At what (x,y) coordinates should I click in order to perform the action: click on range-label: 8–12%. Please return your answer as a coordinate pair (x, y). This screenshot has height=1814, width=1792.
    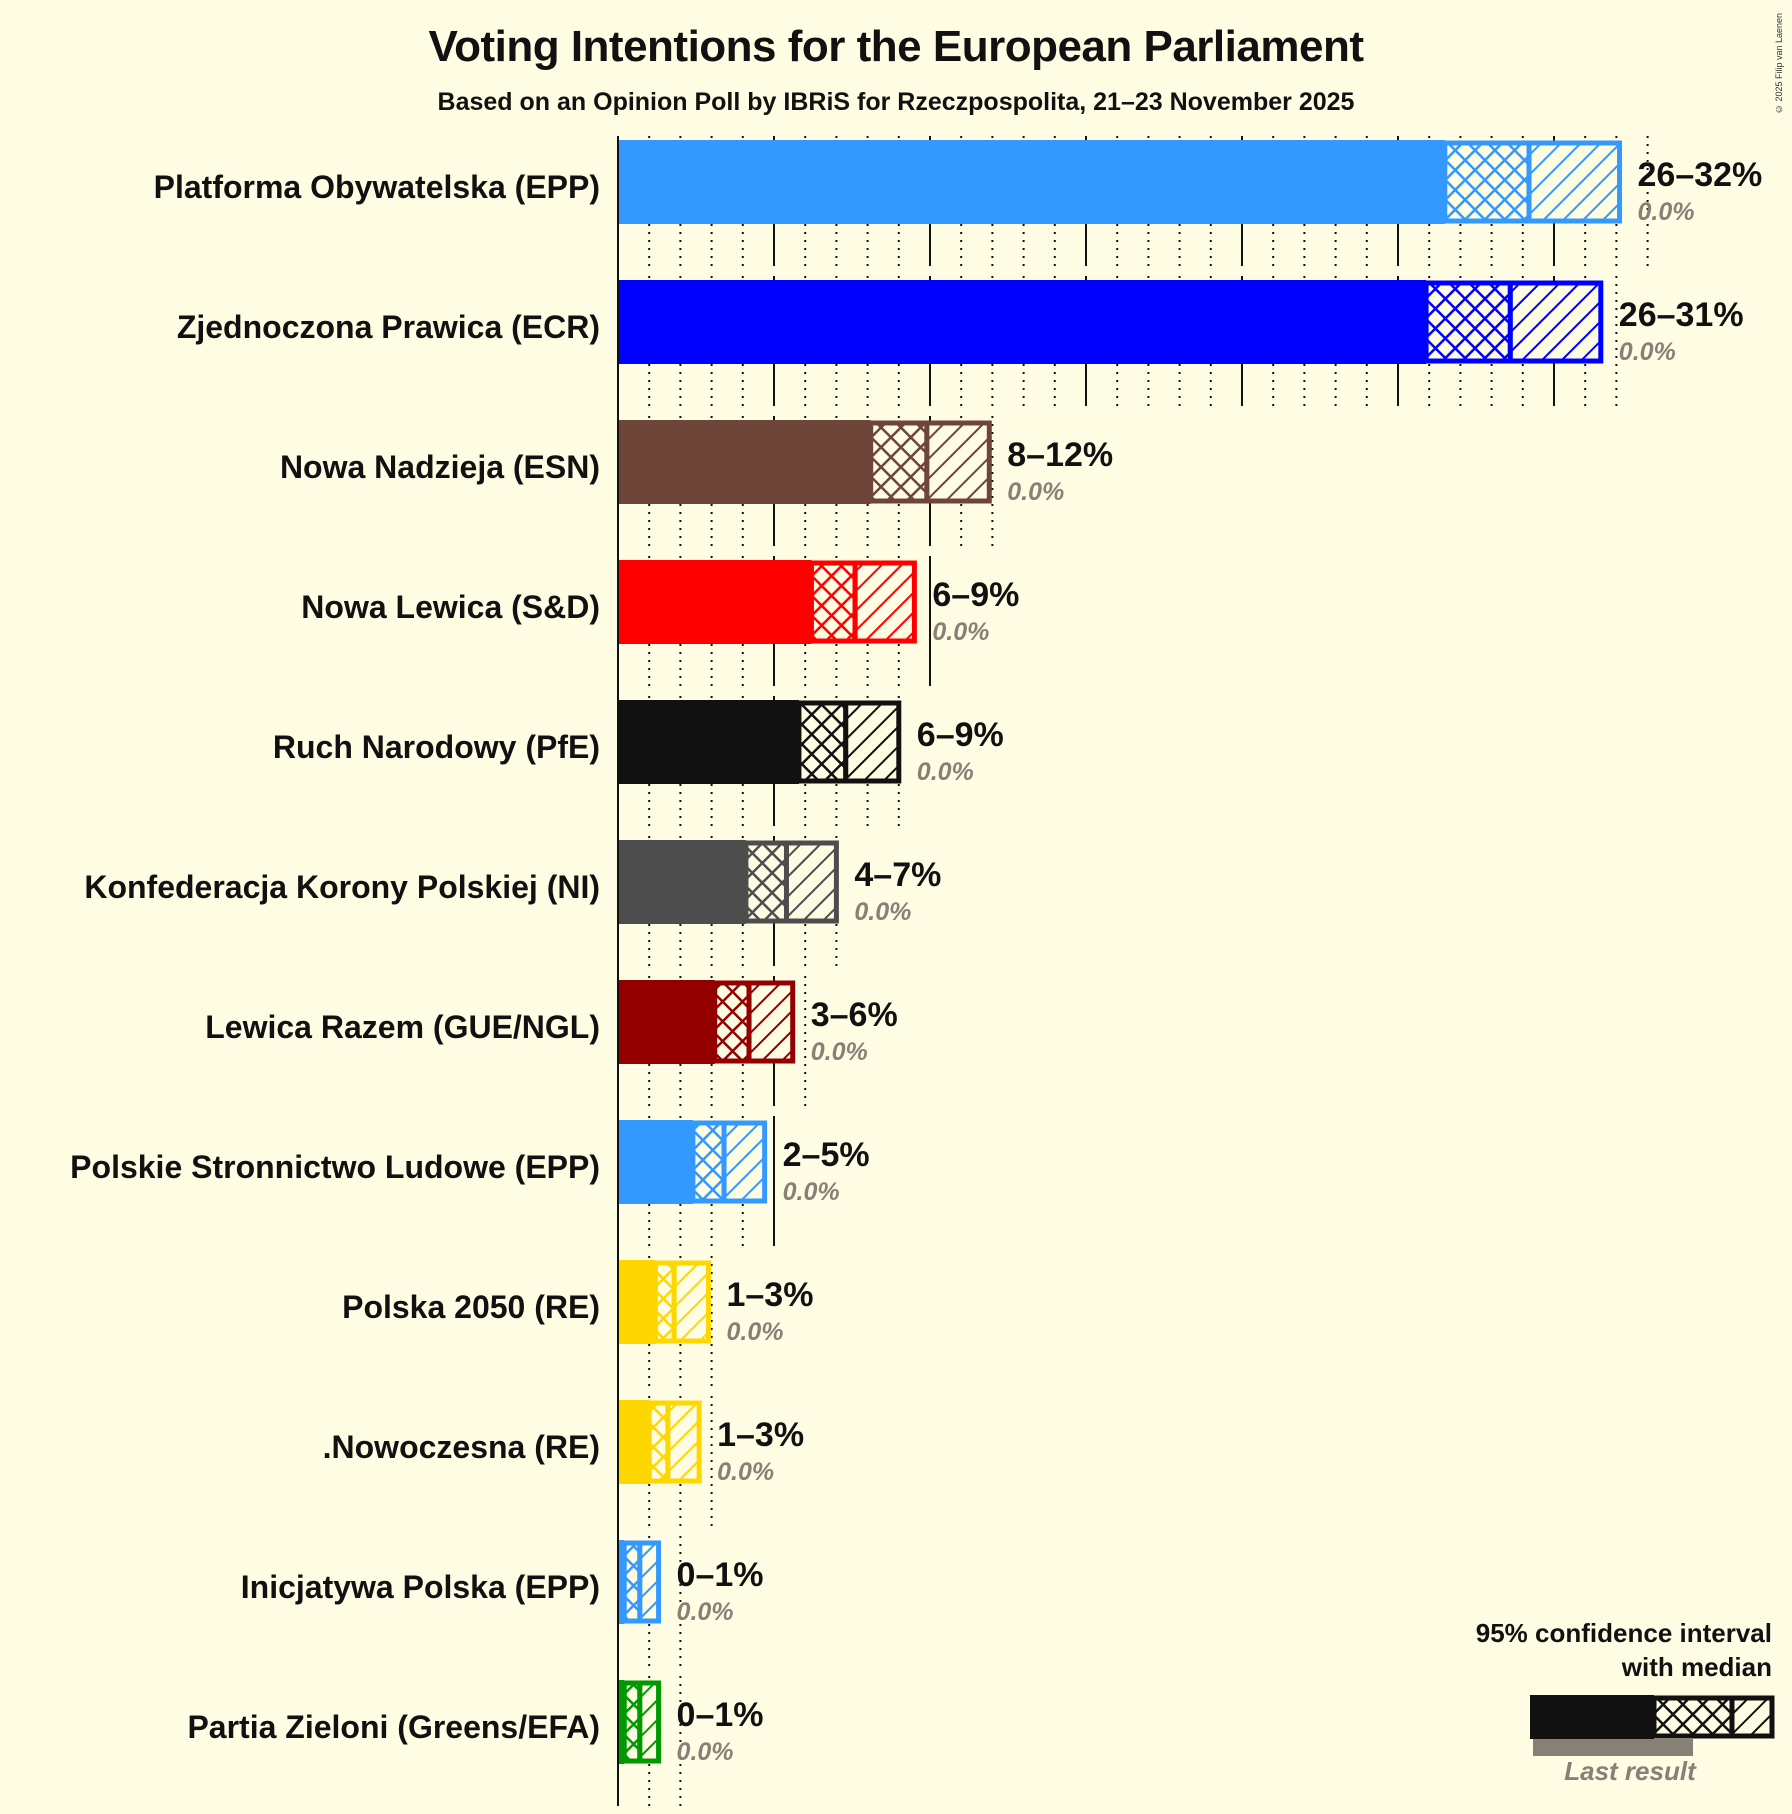
    Looking at the image, I should click on (1060, 455).